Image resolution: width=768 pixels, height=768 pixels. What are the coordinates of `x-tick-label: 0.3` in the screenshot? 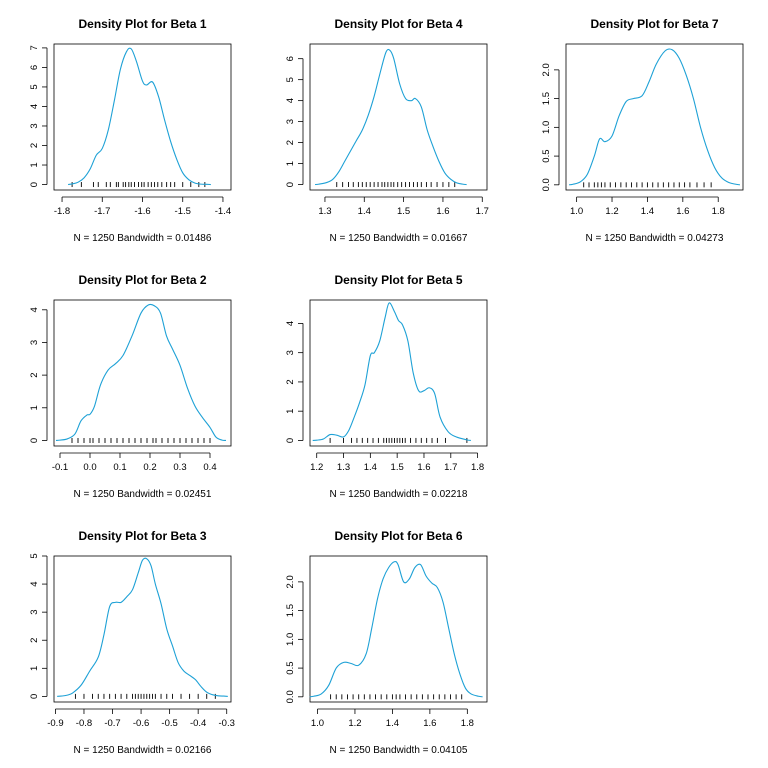 It's located at (179, 467).